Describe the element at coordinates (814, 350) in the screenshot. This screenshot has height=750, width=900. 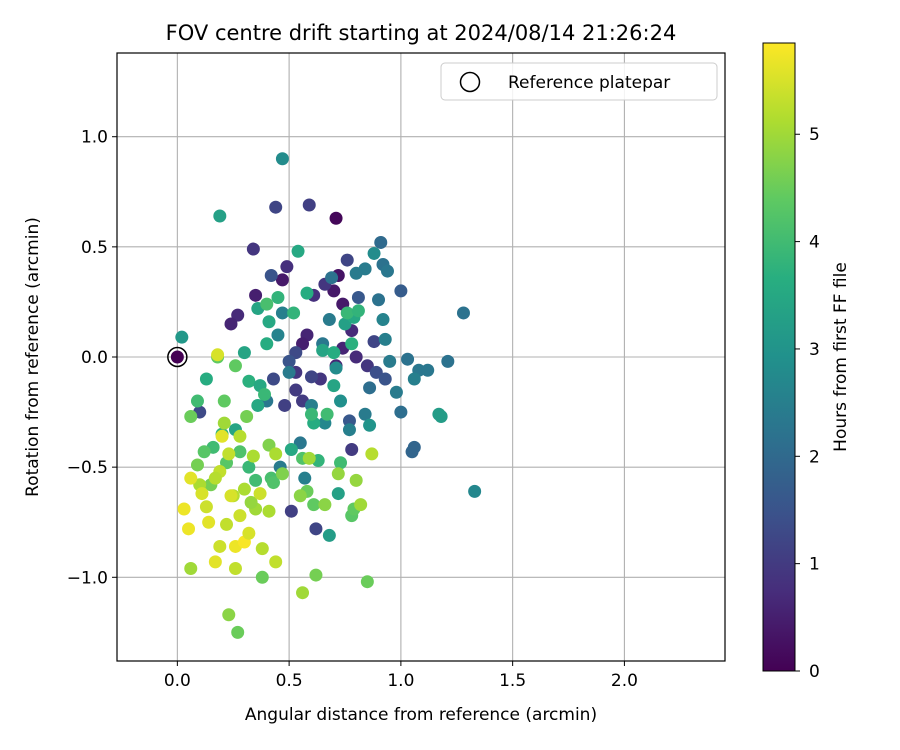
I see `colorbar-tick-label: 3` at that location.